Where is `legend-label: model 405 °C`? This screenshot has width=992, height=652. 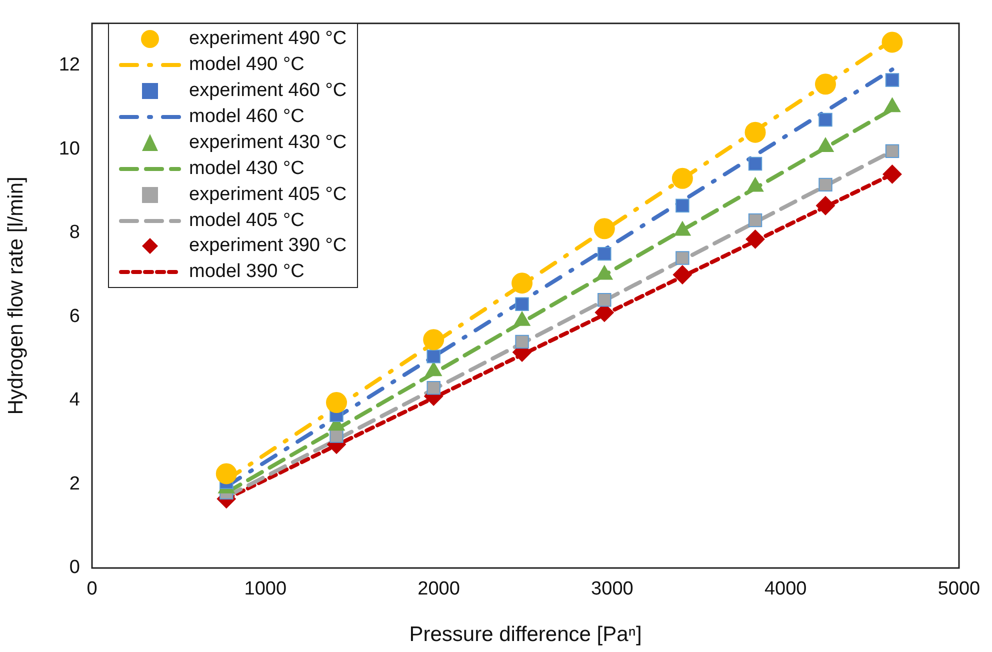
legend-label: model 405 °C is located at coordinates (246, 221).